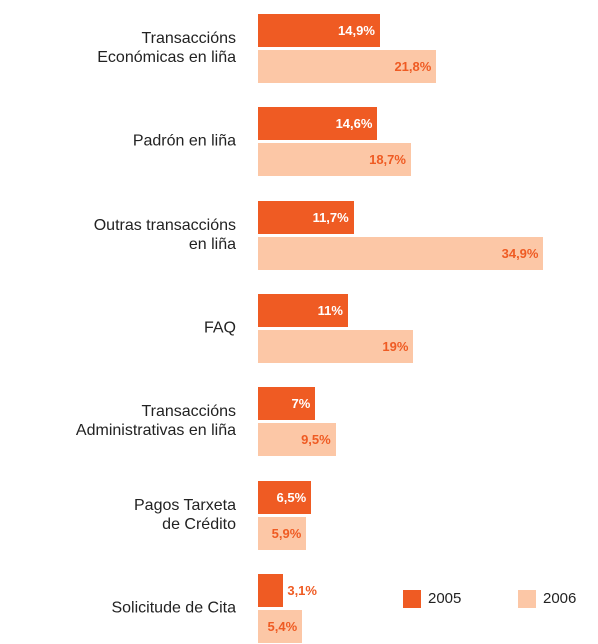  Describe the element at coordinates (330, 310) in the screenshot. I see `value-label: 11%` at that location.